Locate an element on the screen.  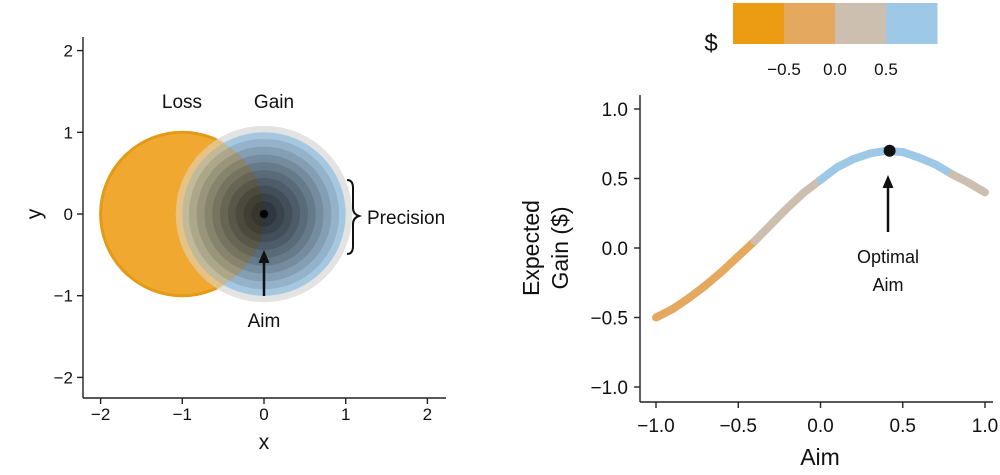
loss-overlap-region is located at coordinates (219, 214).